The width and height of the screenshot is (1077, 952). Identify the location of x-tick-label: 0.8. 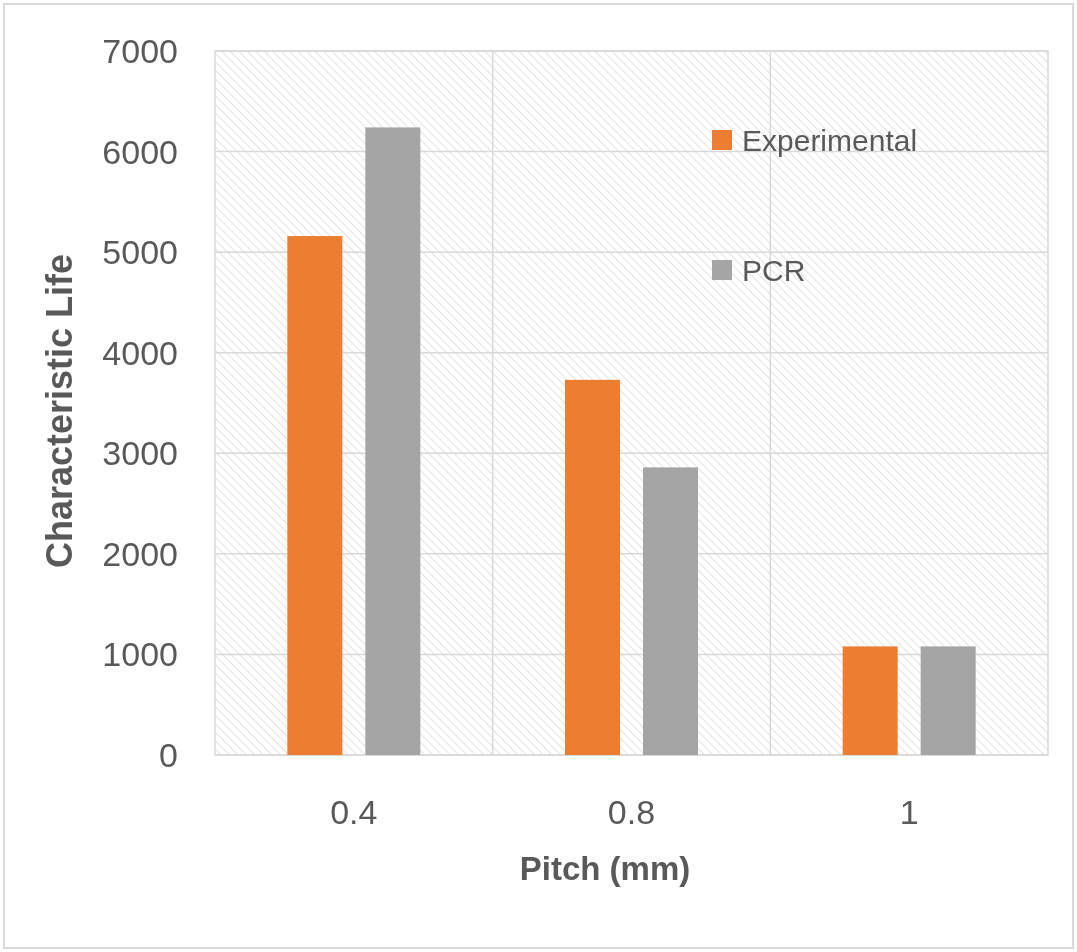
(631, 812).